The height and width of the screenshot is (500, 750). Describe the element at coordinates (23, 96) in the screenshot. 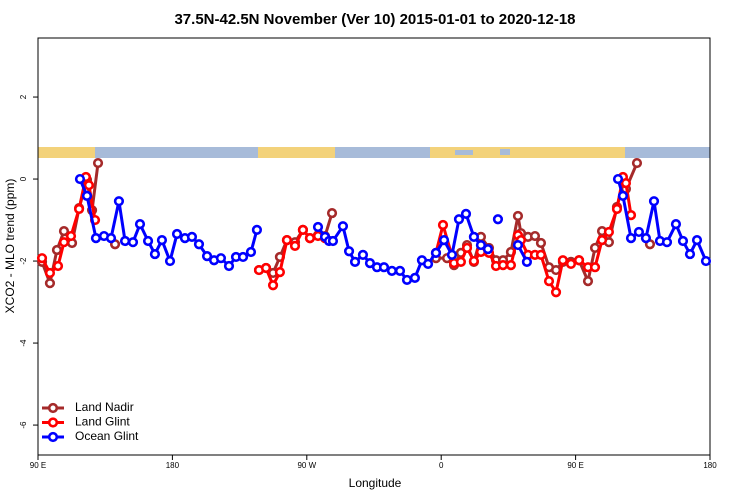

I see `y-tick-label: 2` at that location.